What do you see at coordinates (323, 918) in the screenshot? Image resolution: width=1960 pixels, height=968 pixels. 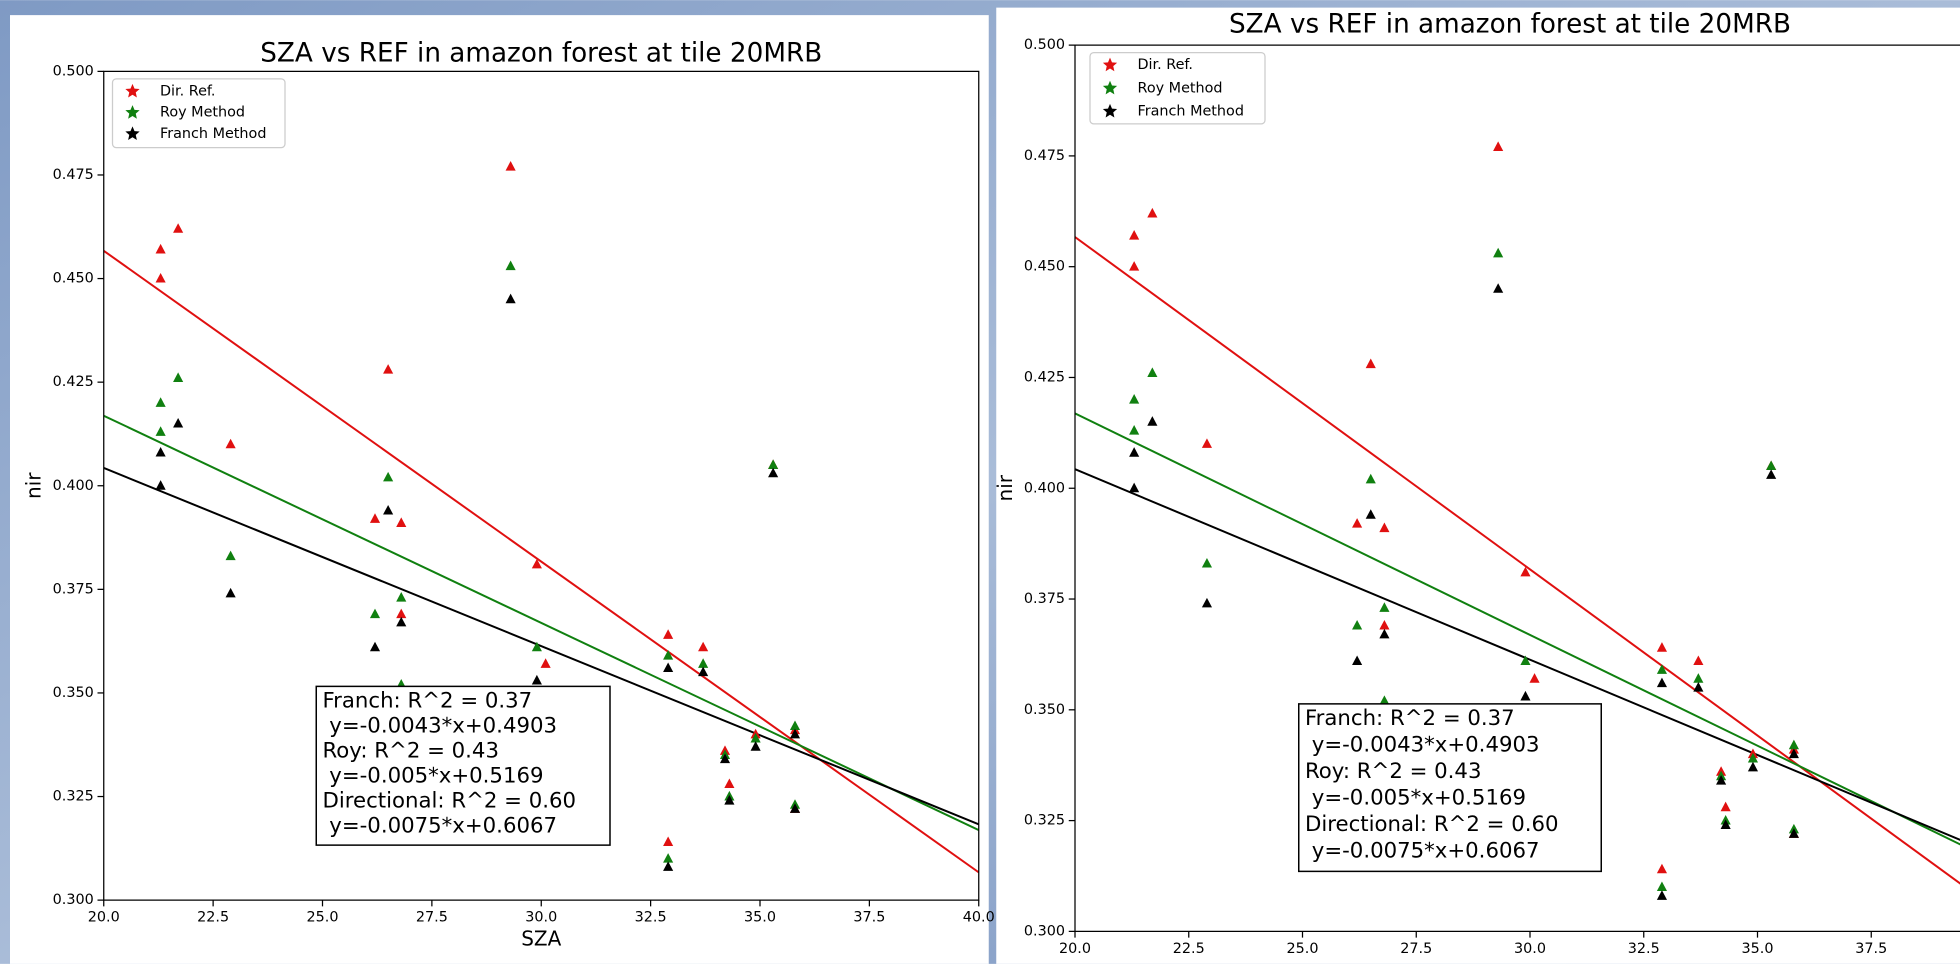 I see `x-tick-label: 25.0` at bounding box center [323, 918].